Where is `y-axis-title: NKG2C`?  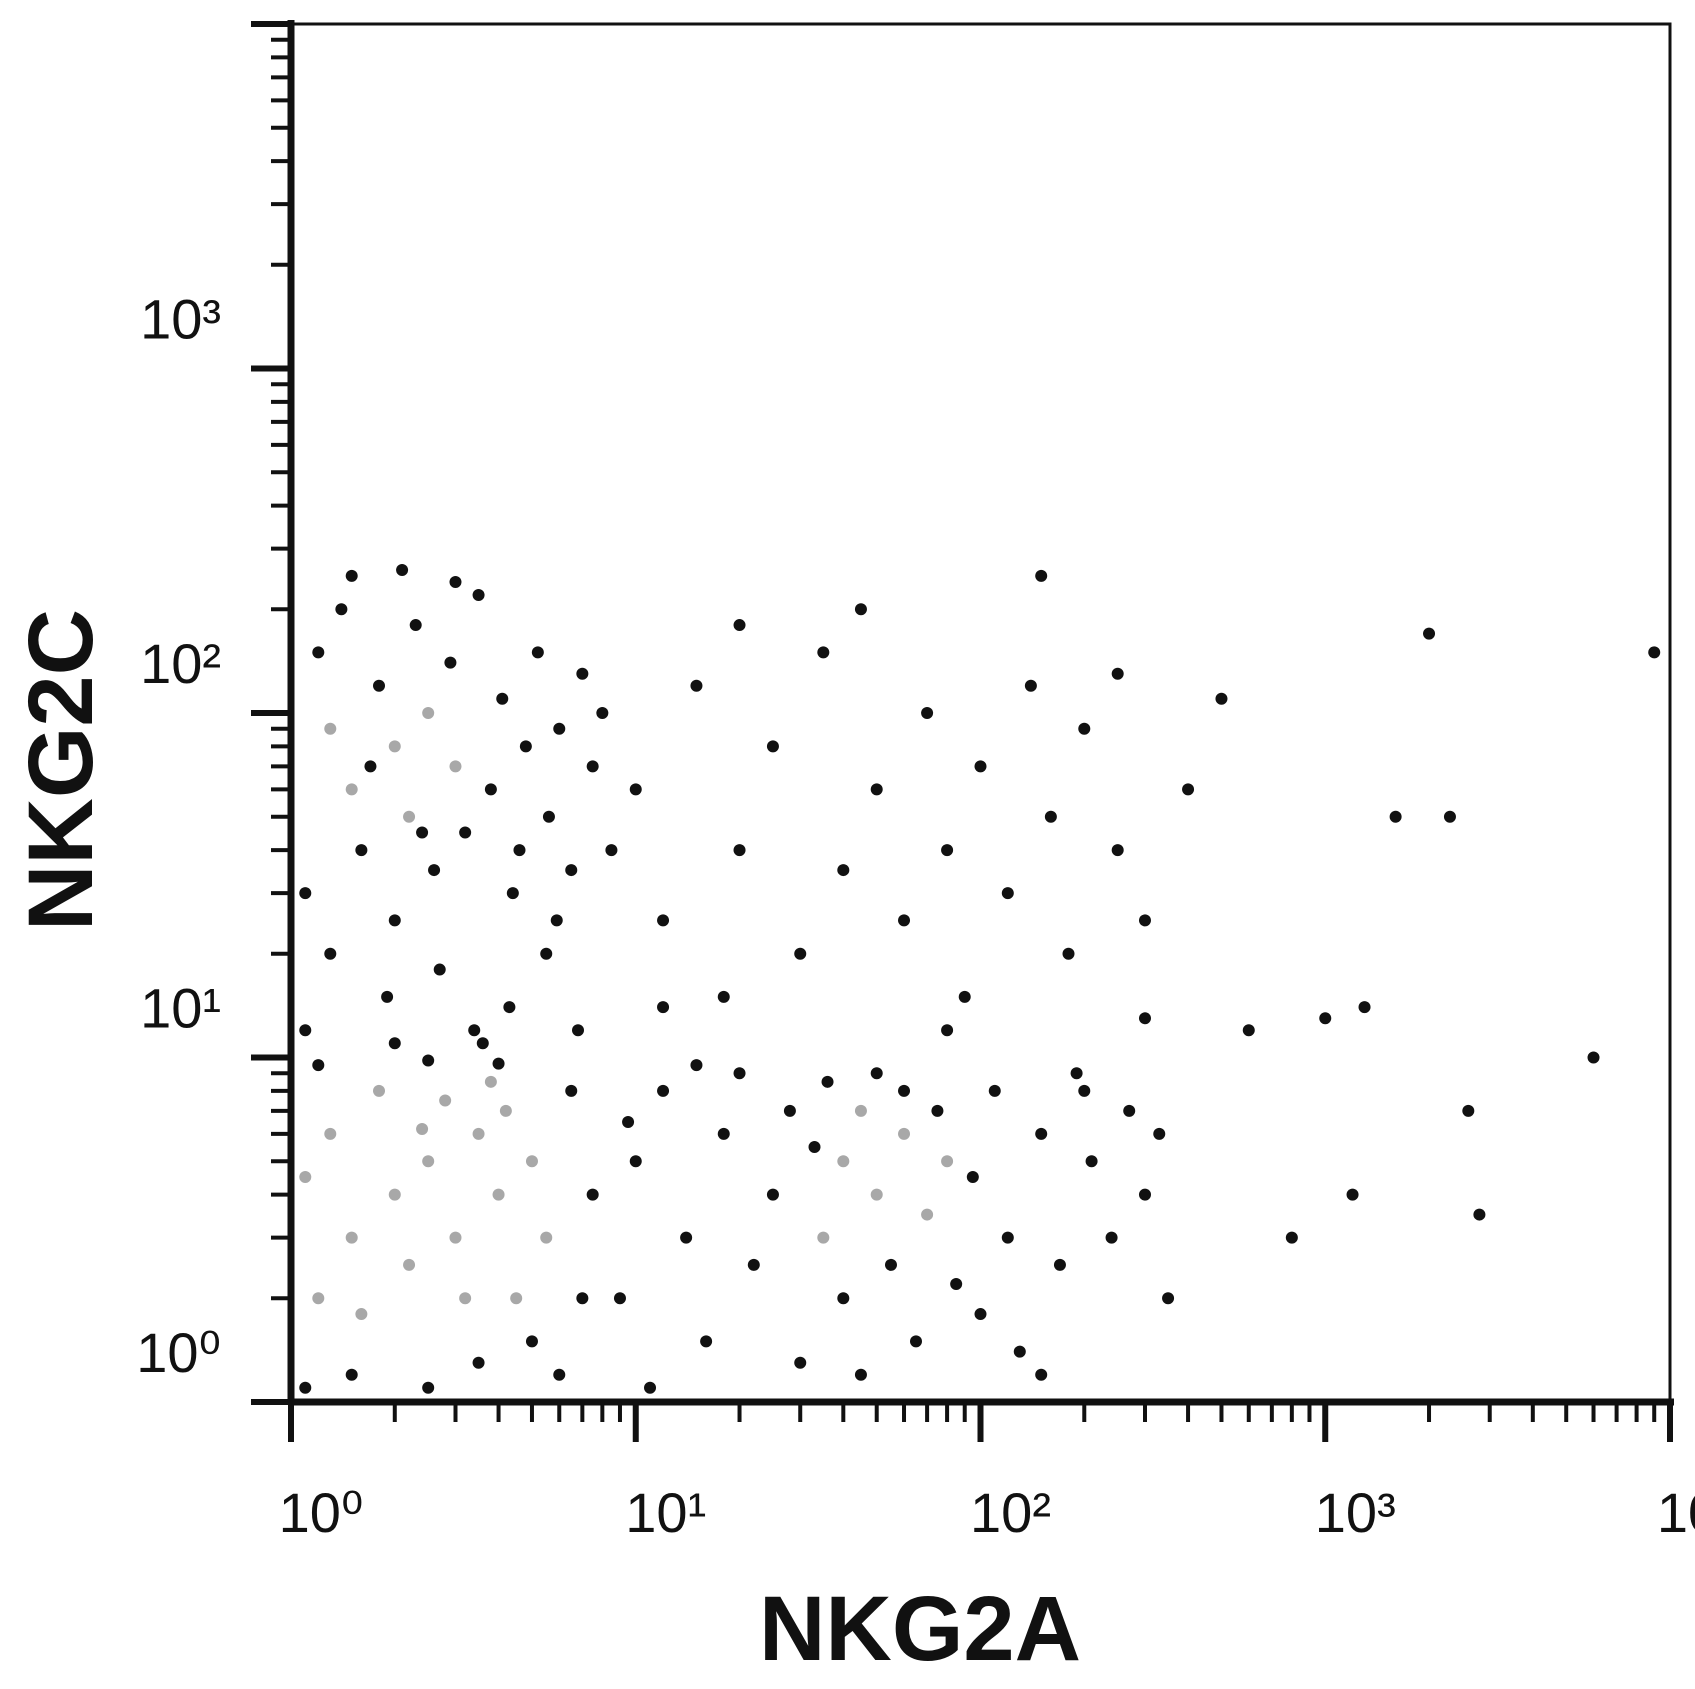 y-axis-title: NKG2C is located at coordinates (61, 770).